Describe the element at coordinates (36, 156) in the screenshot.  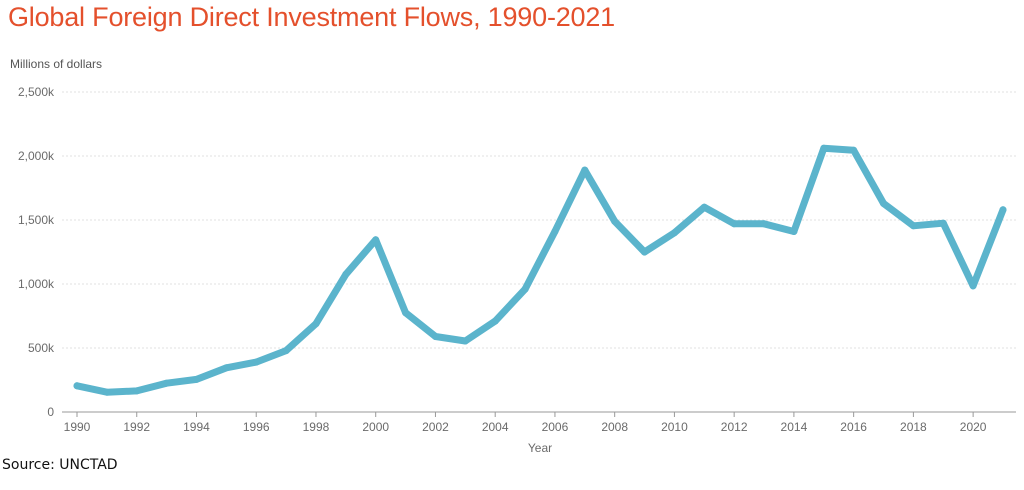
I see `y-tick-label: 2,000k` at that location.